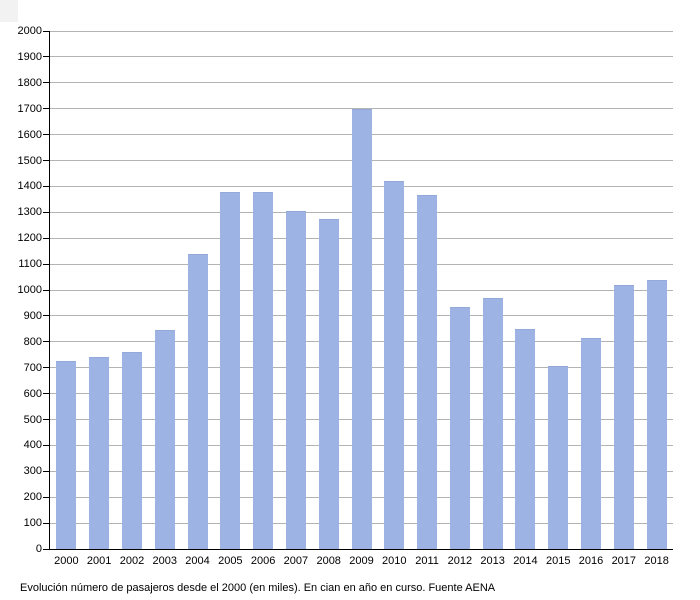  I want to click on x-tick-label: 2012, so click(460, 561).